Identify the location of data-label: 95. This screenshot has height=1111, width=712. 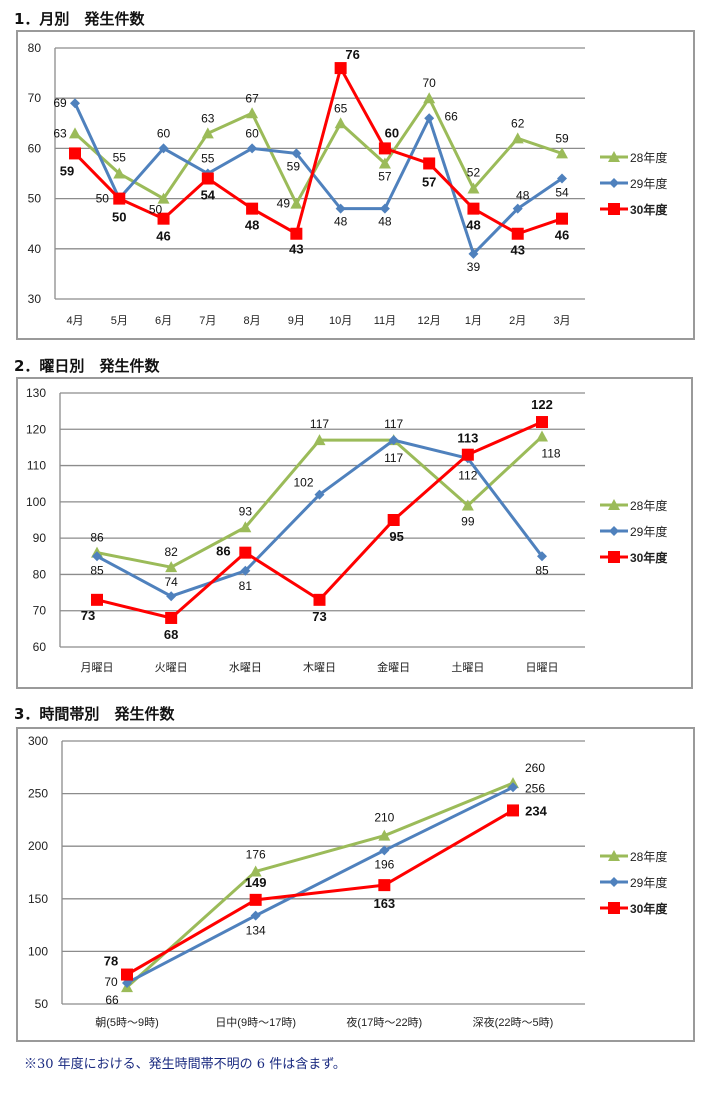
(396, 536).